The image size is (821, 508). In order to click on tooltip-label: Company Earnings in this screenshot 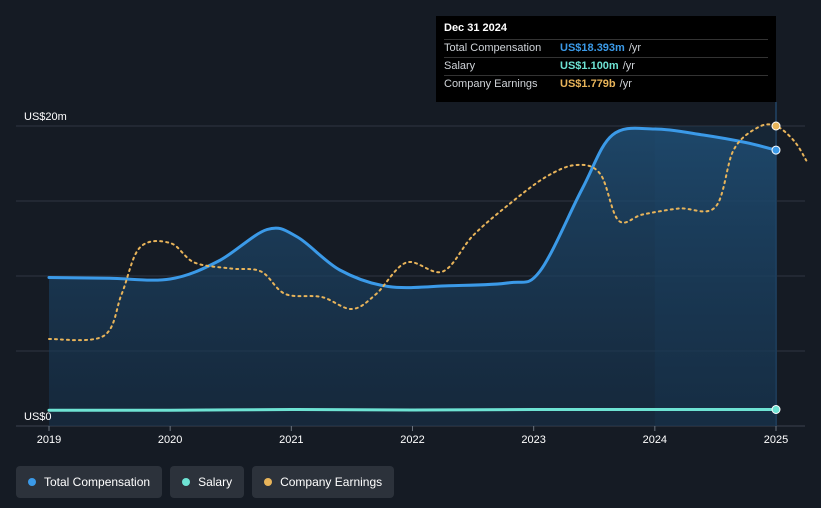, I will do `click(491, 84)`.